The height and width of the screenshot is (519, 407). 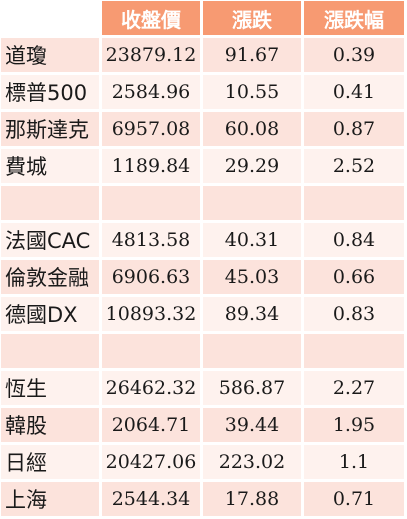 What do you see at coordinates (151, 425) in the screenshot?
I see `close-value: 2064.71` at bounding box center [151, 425].